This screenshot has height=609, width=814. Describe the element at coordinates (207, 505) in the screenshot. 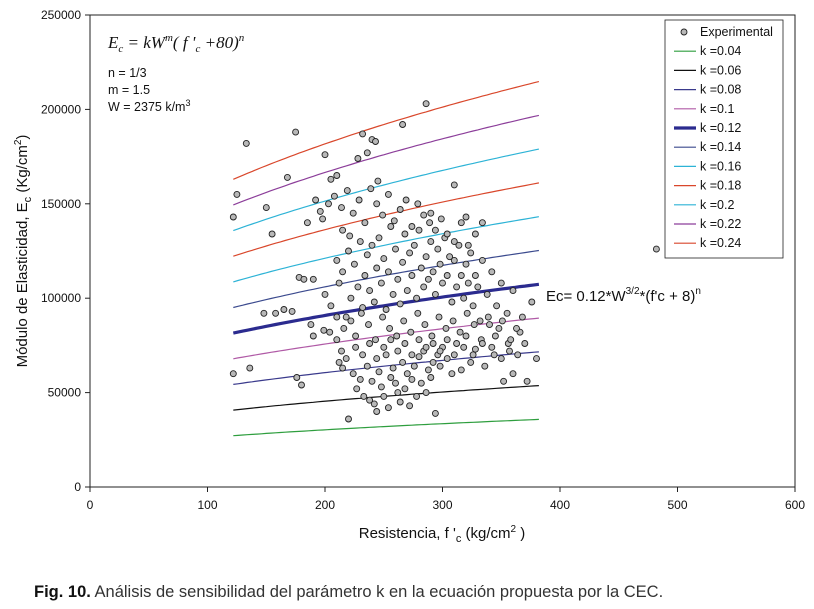

I see `x-tick-label: 100` at that location.